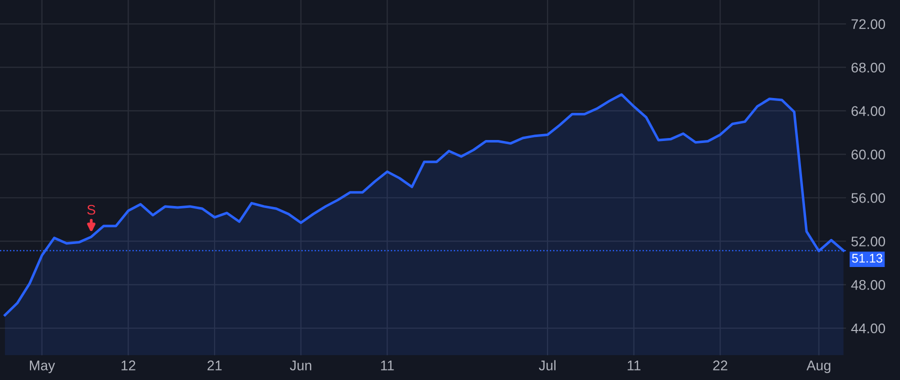 This screenshot has width=900, height=380. I want to click on y-tick-label: 56.00, so click(868, 198).